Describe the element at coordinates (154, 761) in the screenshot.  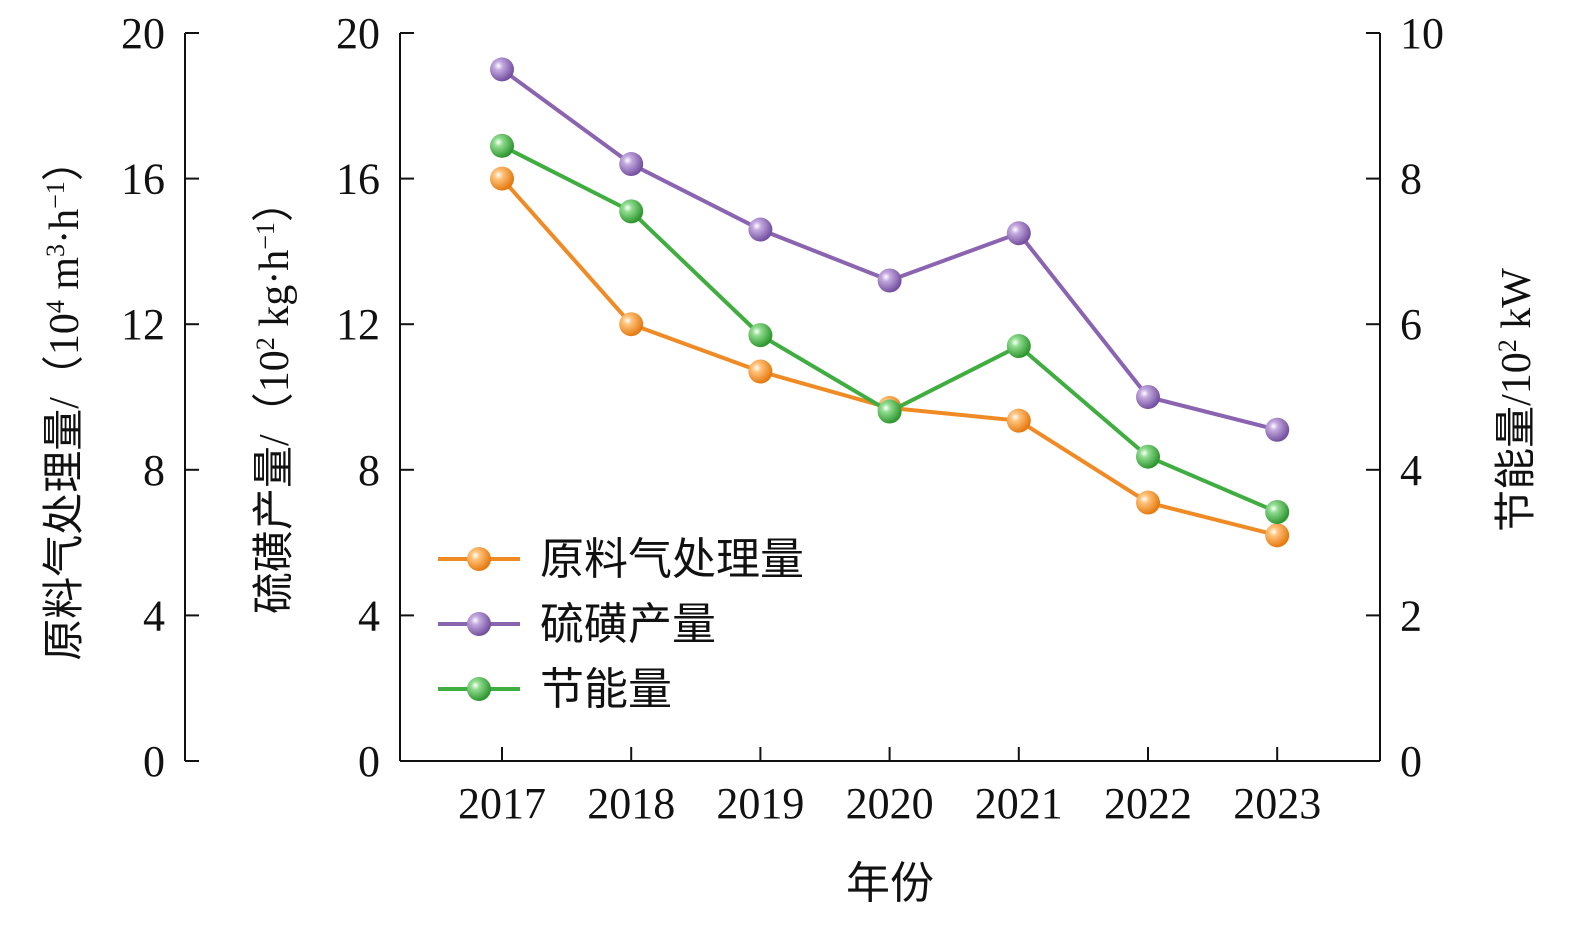
I see `left_outer-tick-label: 0` at that location.